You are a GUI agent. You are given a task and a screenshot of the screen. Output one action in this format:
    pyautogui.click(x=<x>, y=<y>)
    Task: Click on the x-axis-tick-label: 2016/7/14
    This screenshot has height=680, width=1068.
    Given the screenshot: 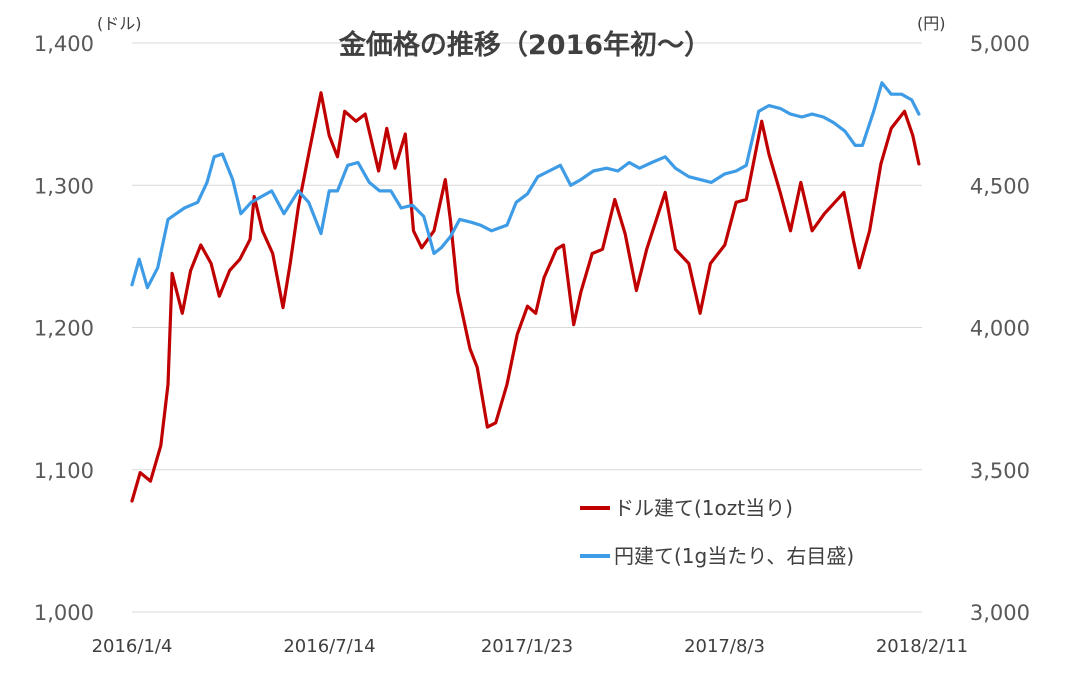 What is the action you would take?
    pyautogui.click(x=329, y=646)
    